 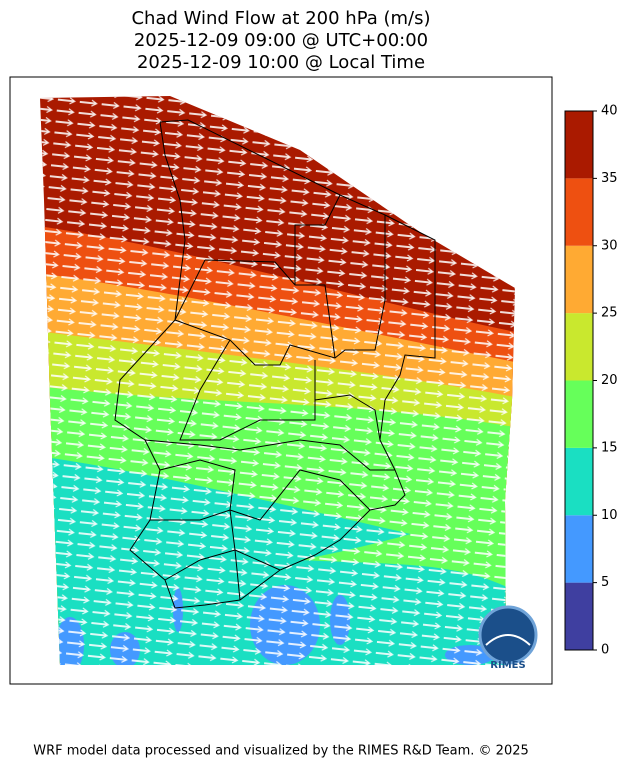 I want to click on colorbar-tick-label: 15, so click(x=609, y=447).